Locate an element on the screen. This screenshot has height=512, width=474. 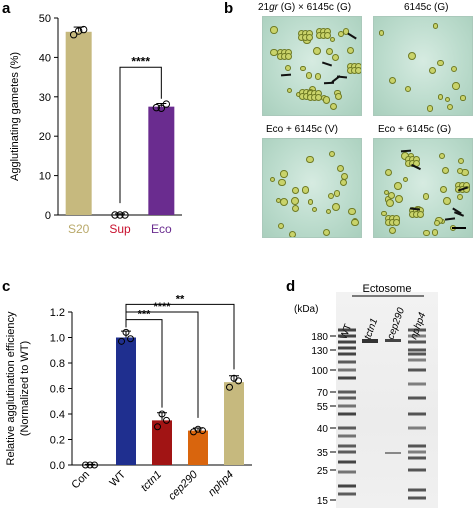
bar-s20 is located at coordinates (78, 123).